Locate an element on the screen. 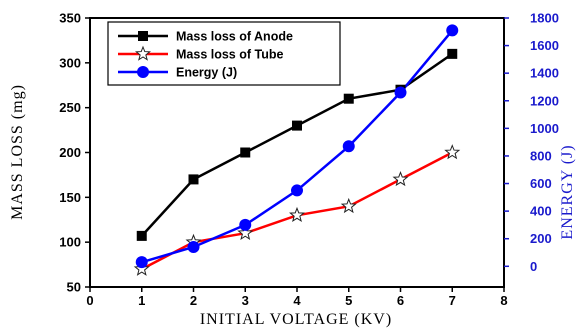 This screenshot has width=583, height=331. left-axis-title: MASS LOSS (mg) is located at coordinates (17, 152).